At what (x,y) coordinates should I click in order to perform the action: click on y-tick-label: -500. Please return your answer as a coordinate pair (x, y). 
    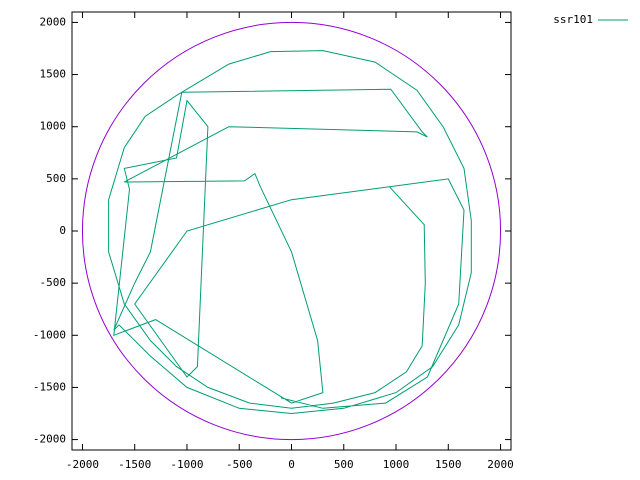
    Looking at the image, I should click on (53, 282).